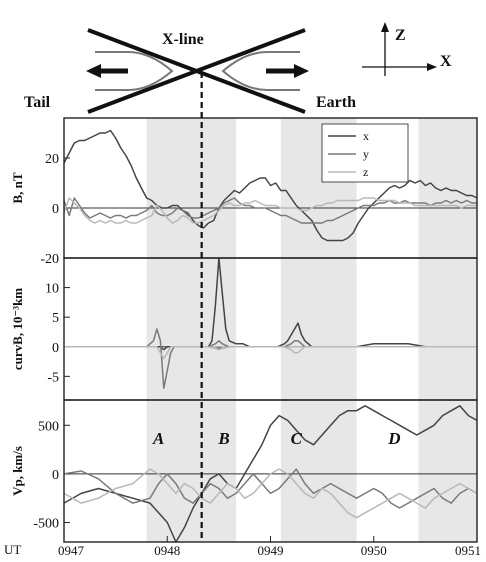 This screenshot has width=486, height=562. What do you see at coordinates (55, 209) in the screenshot?
I see `ytick-label-B-1: 0` at bounding box center [55, 209].